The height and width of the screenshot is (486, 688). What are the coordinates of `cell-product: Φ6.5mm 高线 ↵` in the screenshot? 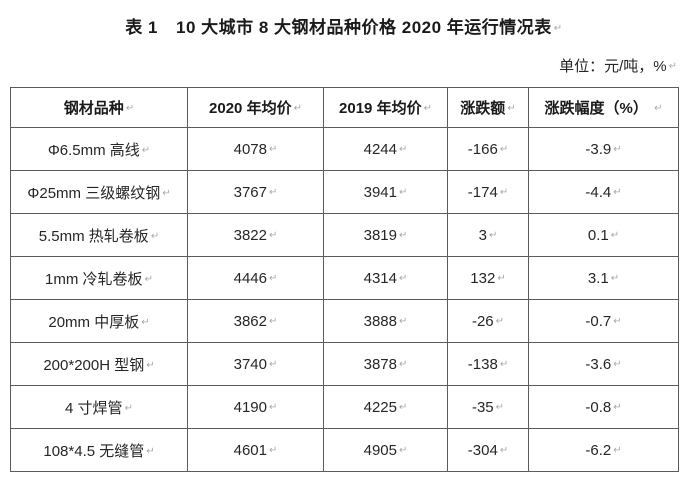 It's located at (99, 149).